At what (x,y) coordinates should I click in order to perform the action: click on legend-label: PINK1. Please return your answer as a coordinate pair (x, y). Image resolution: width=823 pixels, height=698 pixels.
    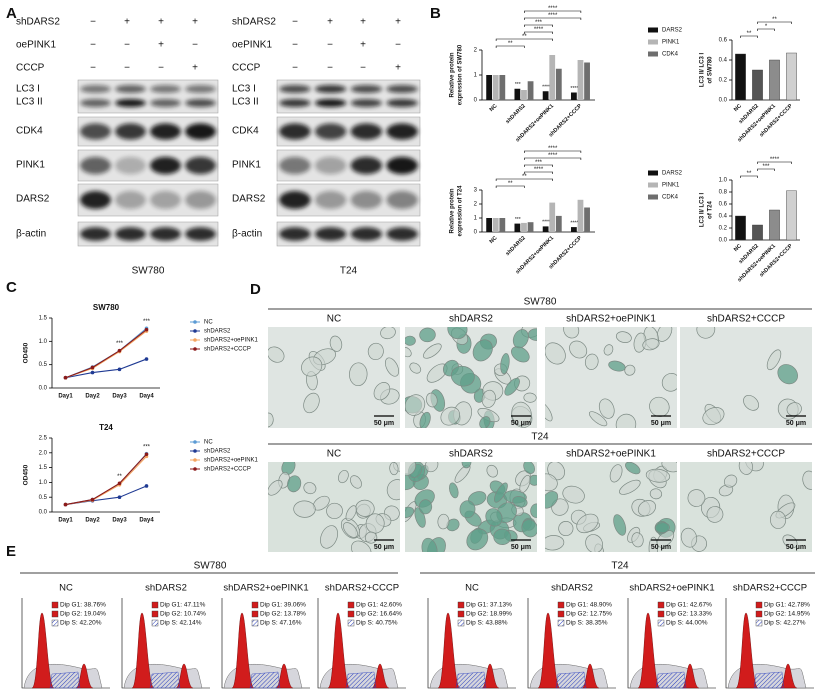
    Looking at the image, I should click on (671, 43).